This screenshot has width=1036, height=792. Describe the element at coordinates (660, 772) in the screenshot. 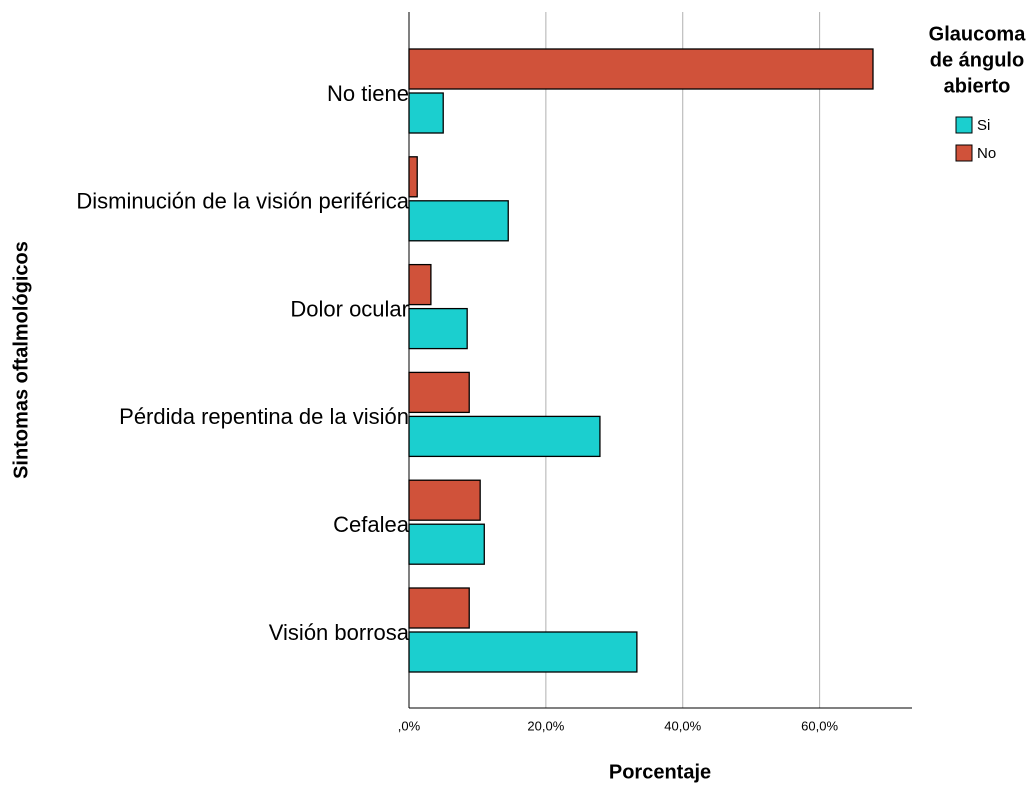

I see `x-axis-title: Porcentaje` at that location.